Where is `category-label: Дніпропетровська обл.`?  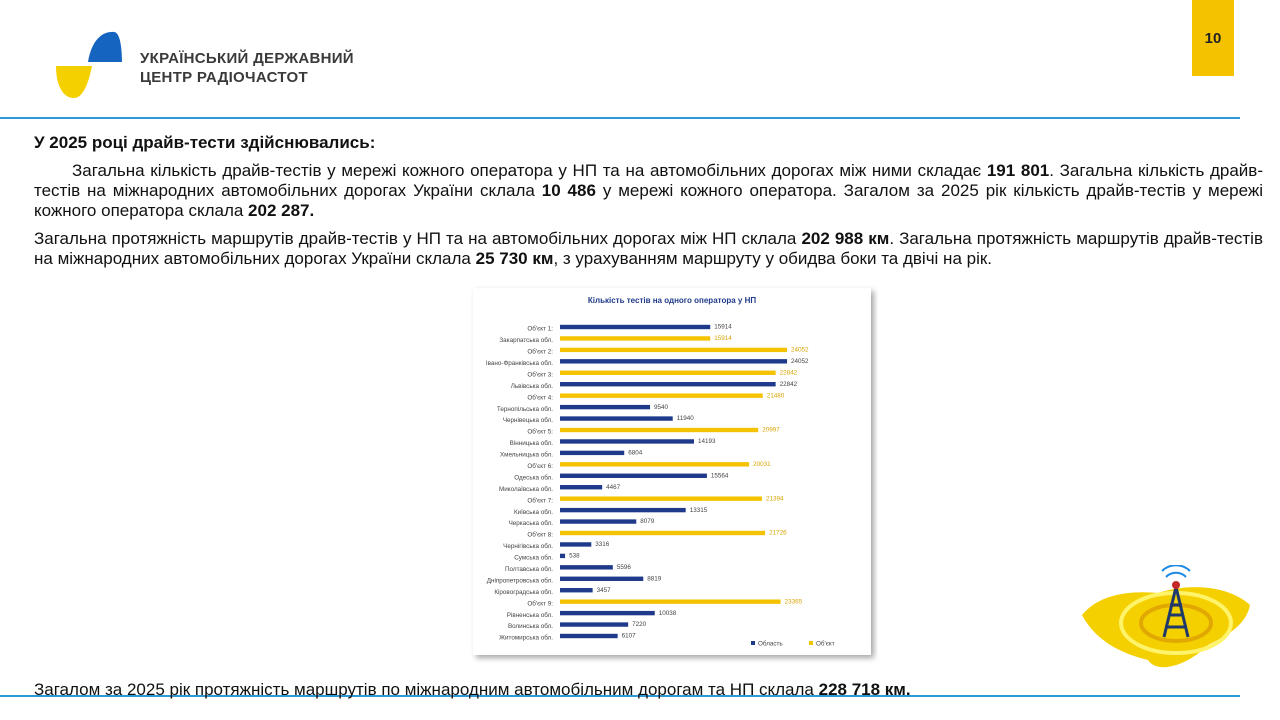 category-label: Дніпропетровська обл. is located at coordinates (520, 580).